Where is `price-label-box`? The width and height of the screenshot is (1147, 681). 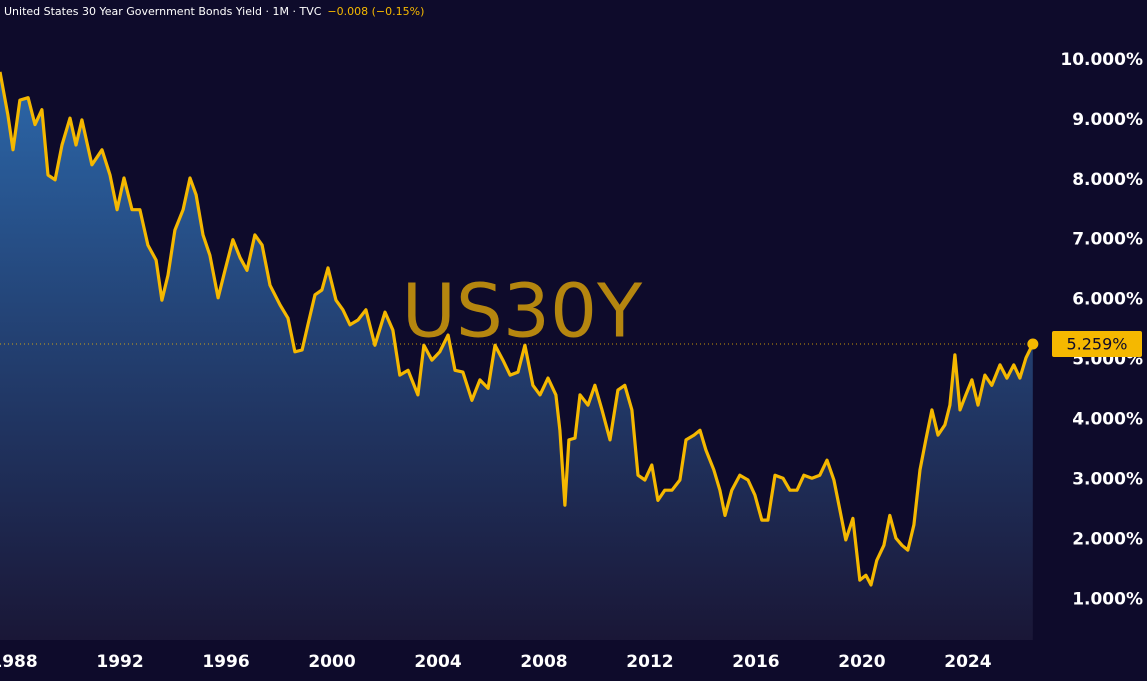
price-label-box is located at coordinates (1097, 344).